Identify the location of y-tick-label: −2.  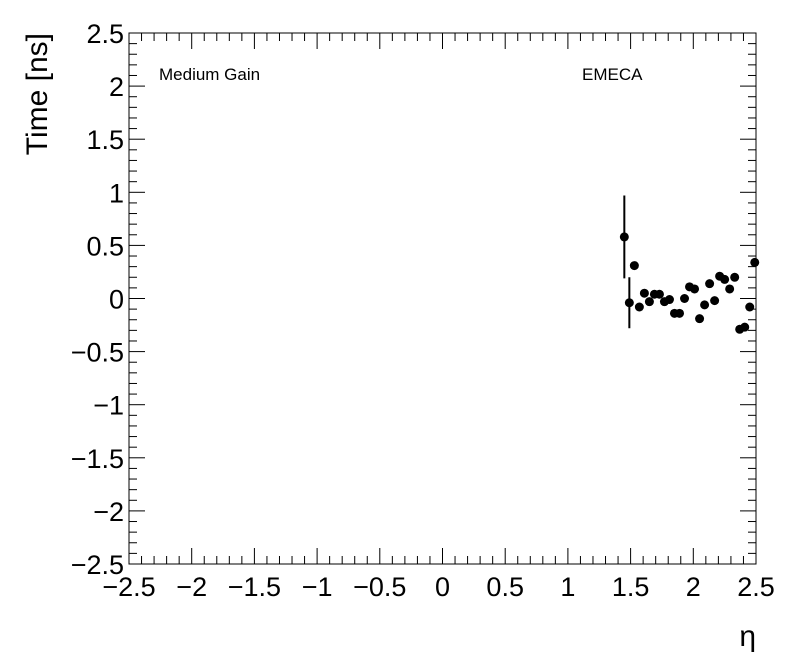
(108, 512).